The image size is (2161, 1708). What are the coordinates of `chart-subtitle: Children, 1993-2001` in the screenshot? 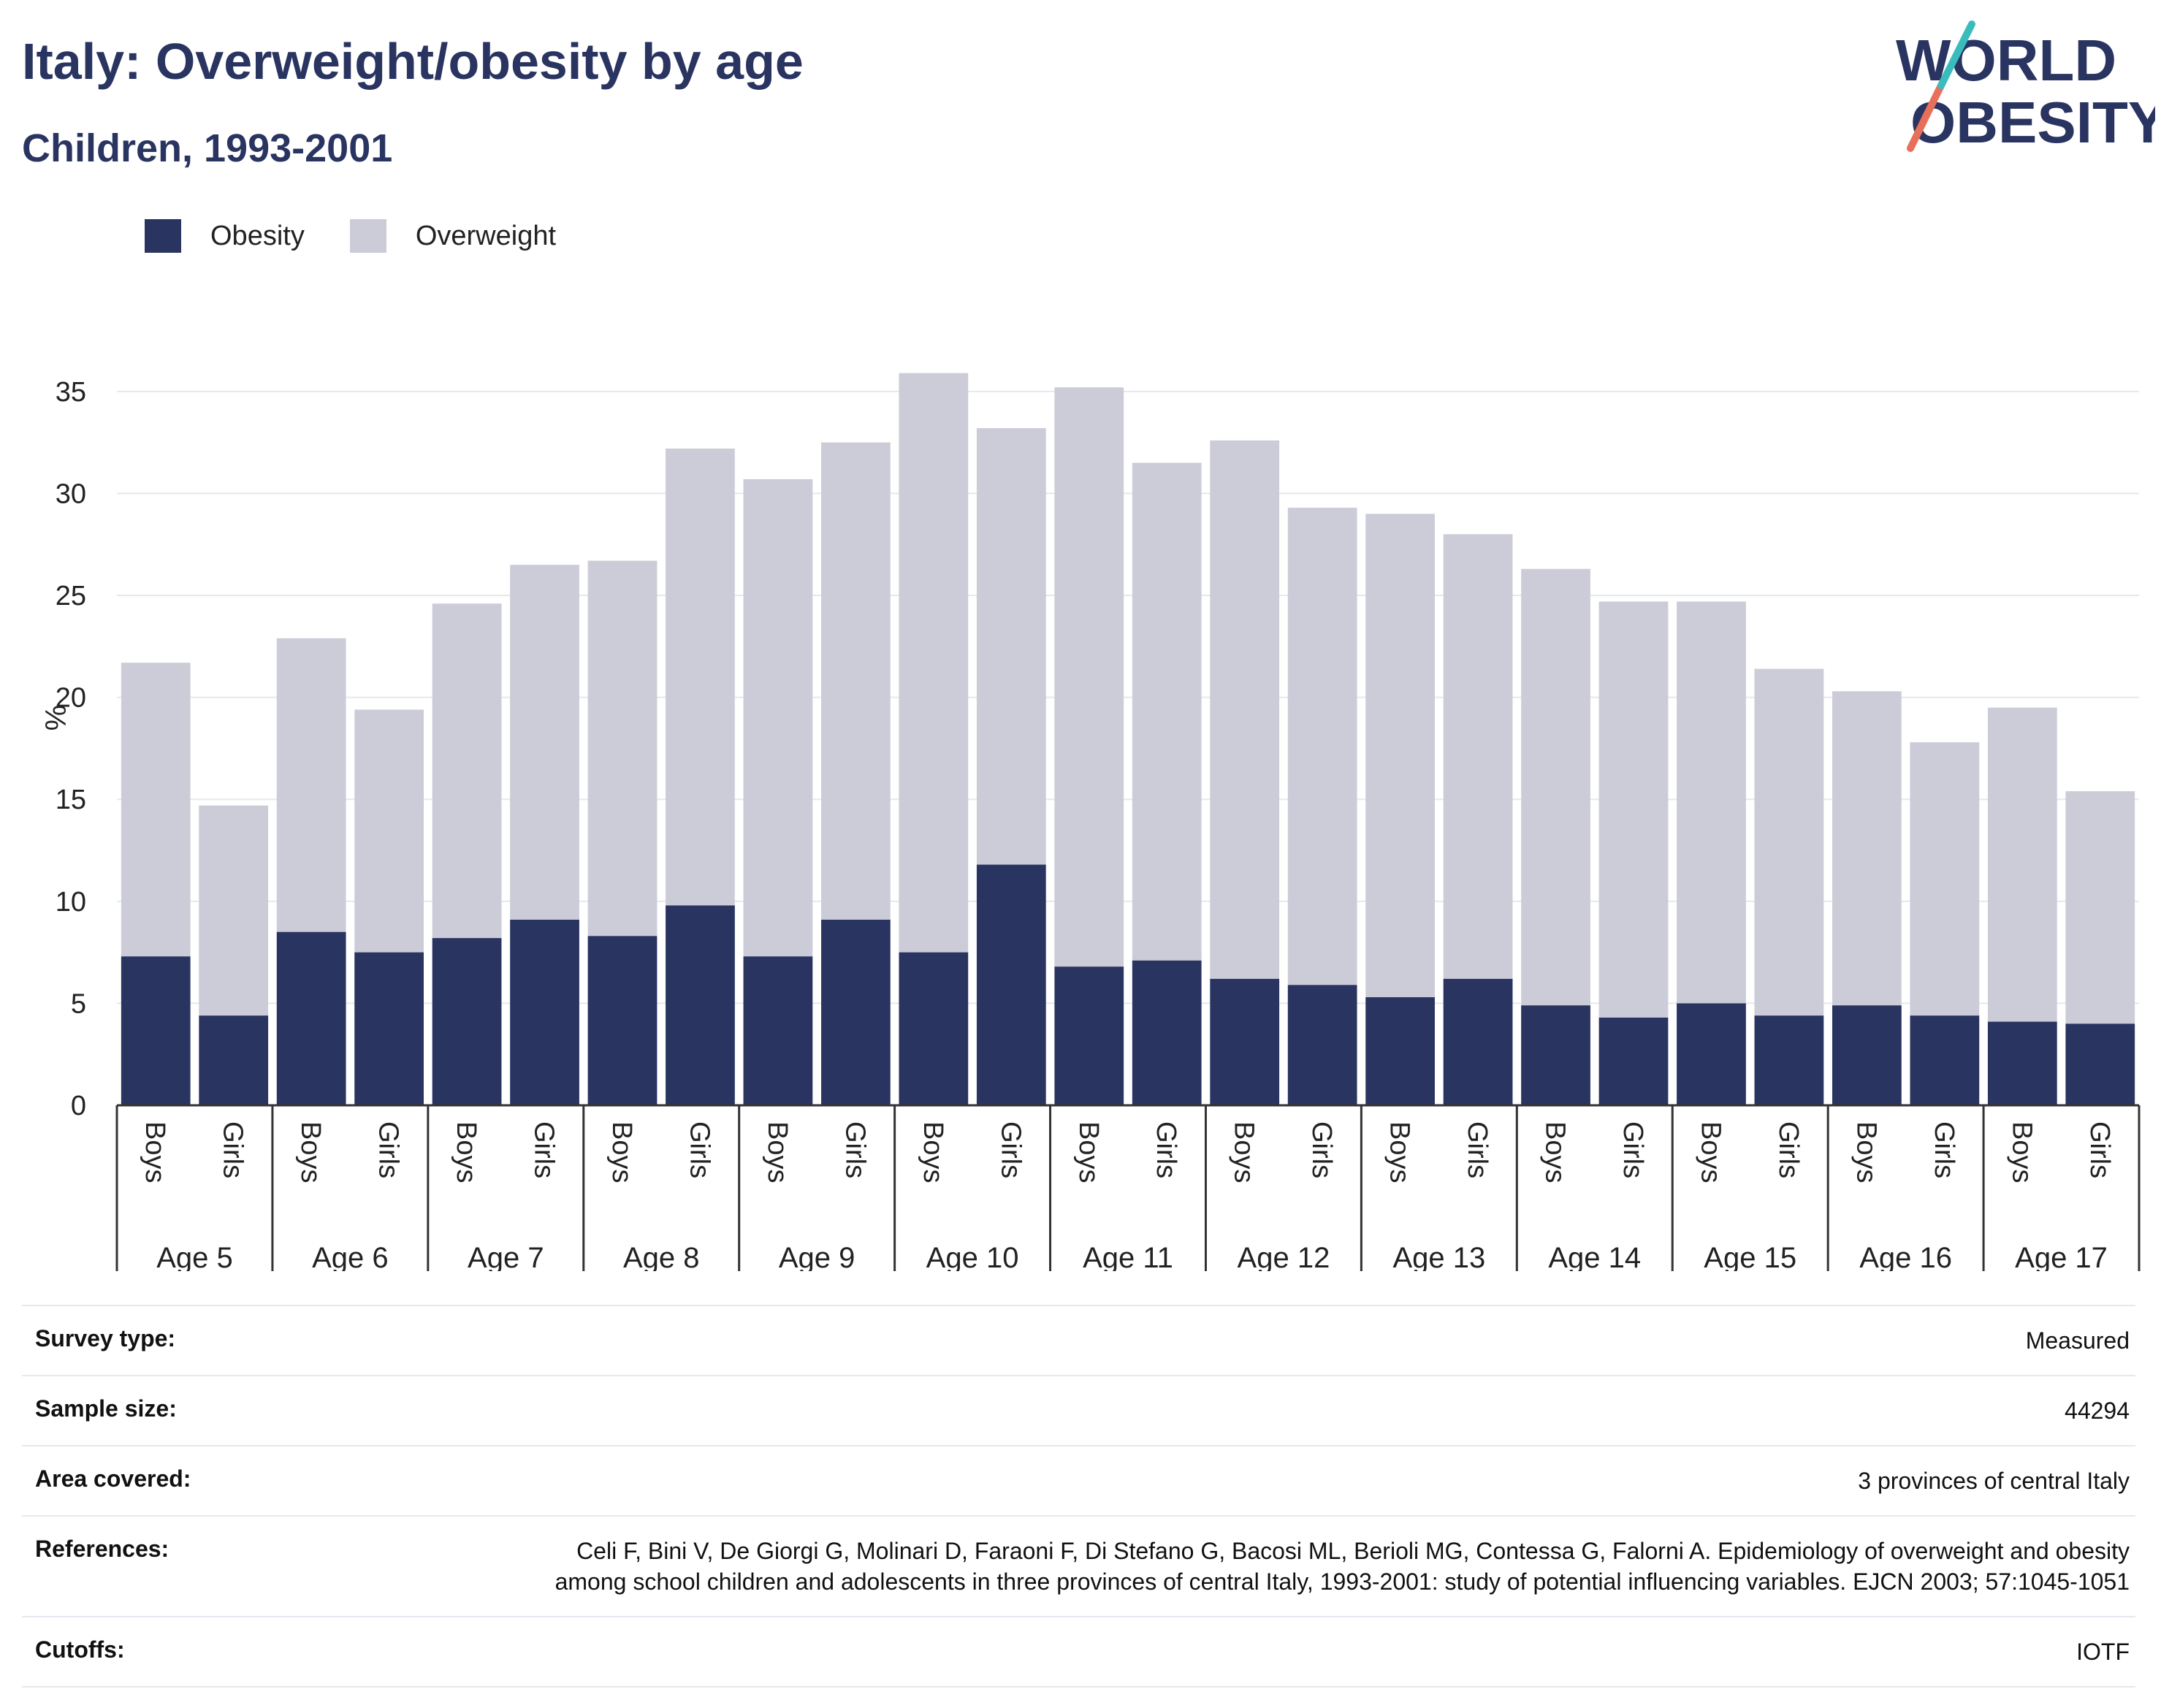 It's located at (207, 148).